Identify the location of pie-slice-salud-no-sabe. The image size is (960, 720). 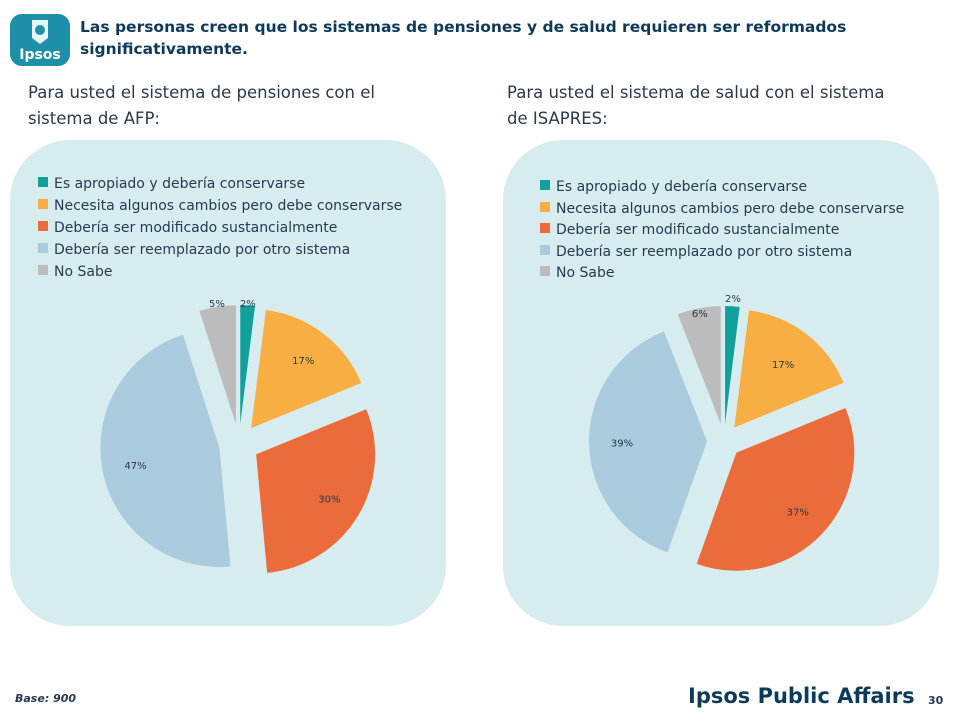
(699, 365).